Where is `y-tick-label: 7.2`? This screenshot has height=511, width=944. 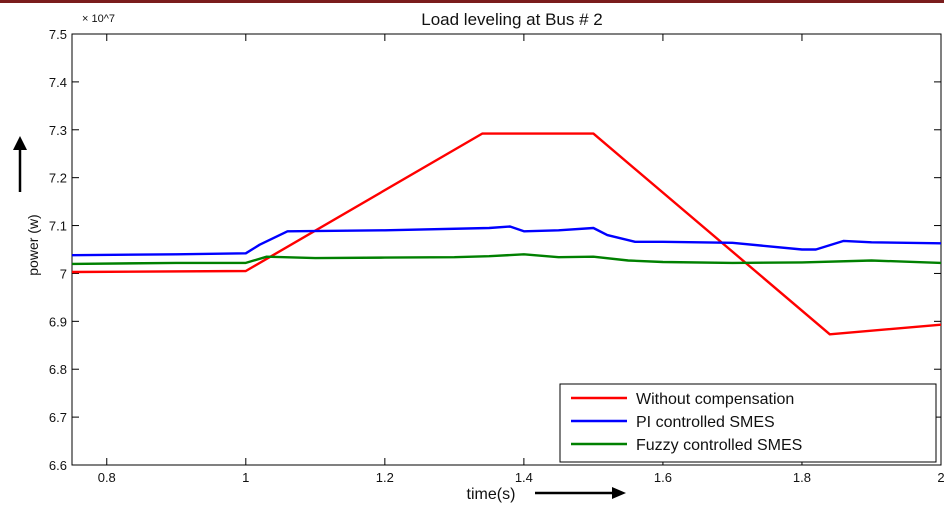
y-tick-label: 7.2 is located at coordinates (58, 178).